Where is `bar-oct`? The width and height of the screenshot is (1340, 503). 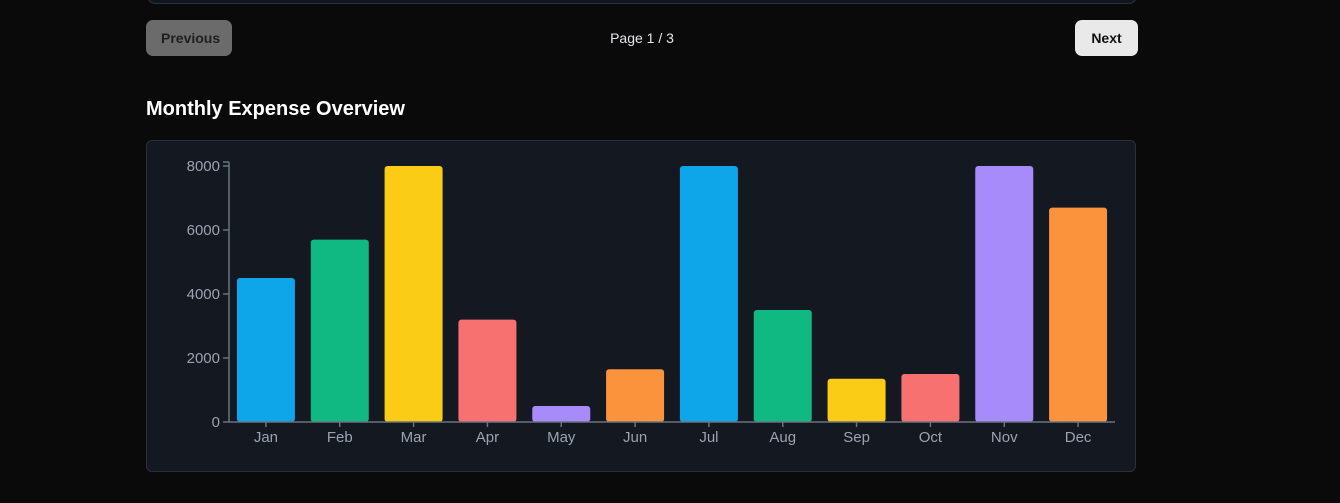
bar-oct is located at coordinates (930, 398).